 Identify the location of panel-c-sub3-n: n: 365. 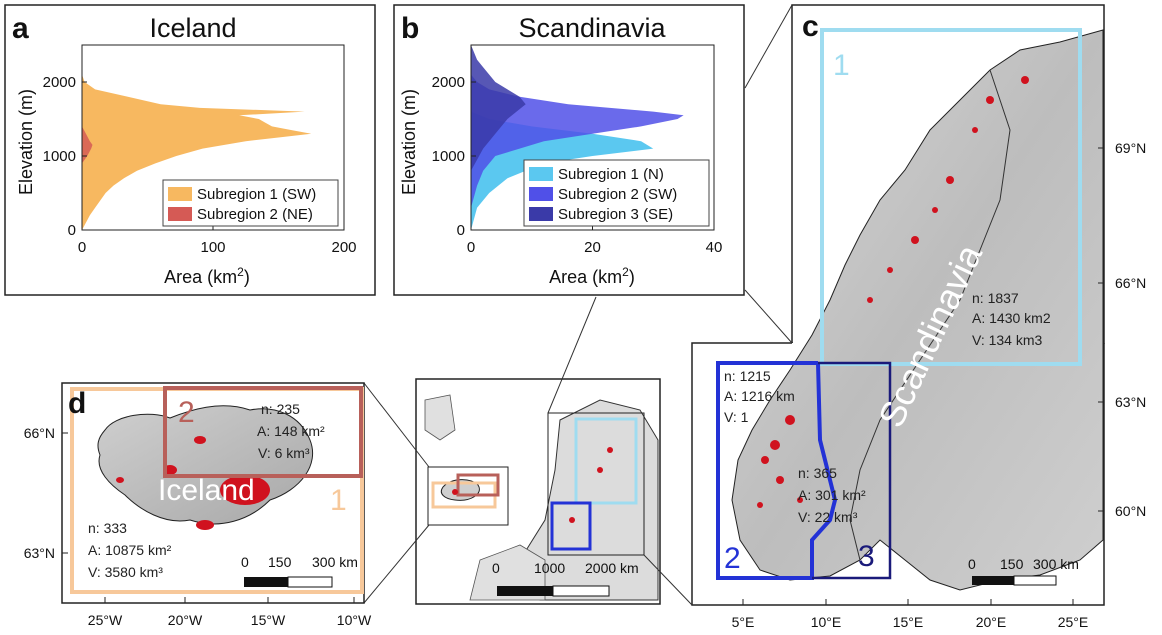
(817, 473).